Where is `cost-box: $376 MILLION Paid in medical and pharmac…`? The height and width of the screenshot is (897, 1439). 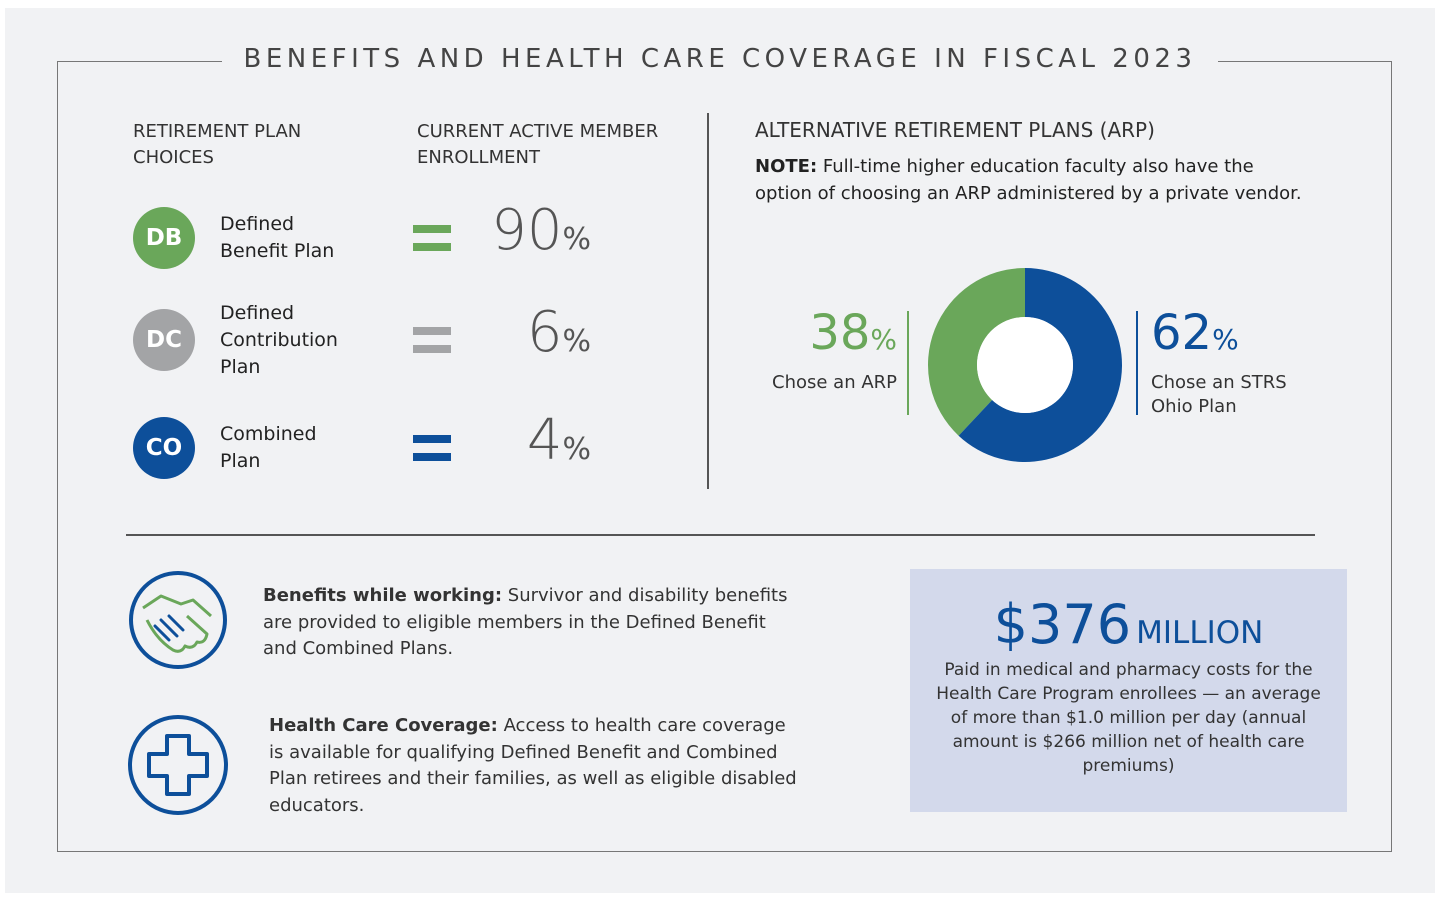
cost-box: $376 MILLION Paid in medical and pharmac… is located at coordinates (1128, 690).